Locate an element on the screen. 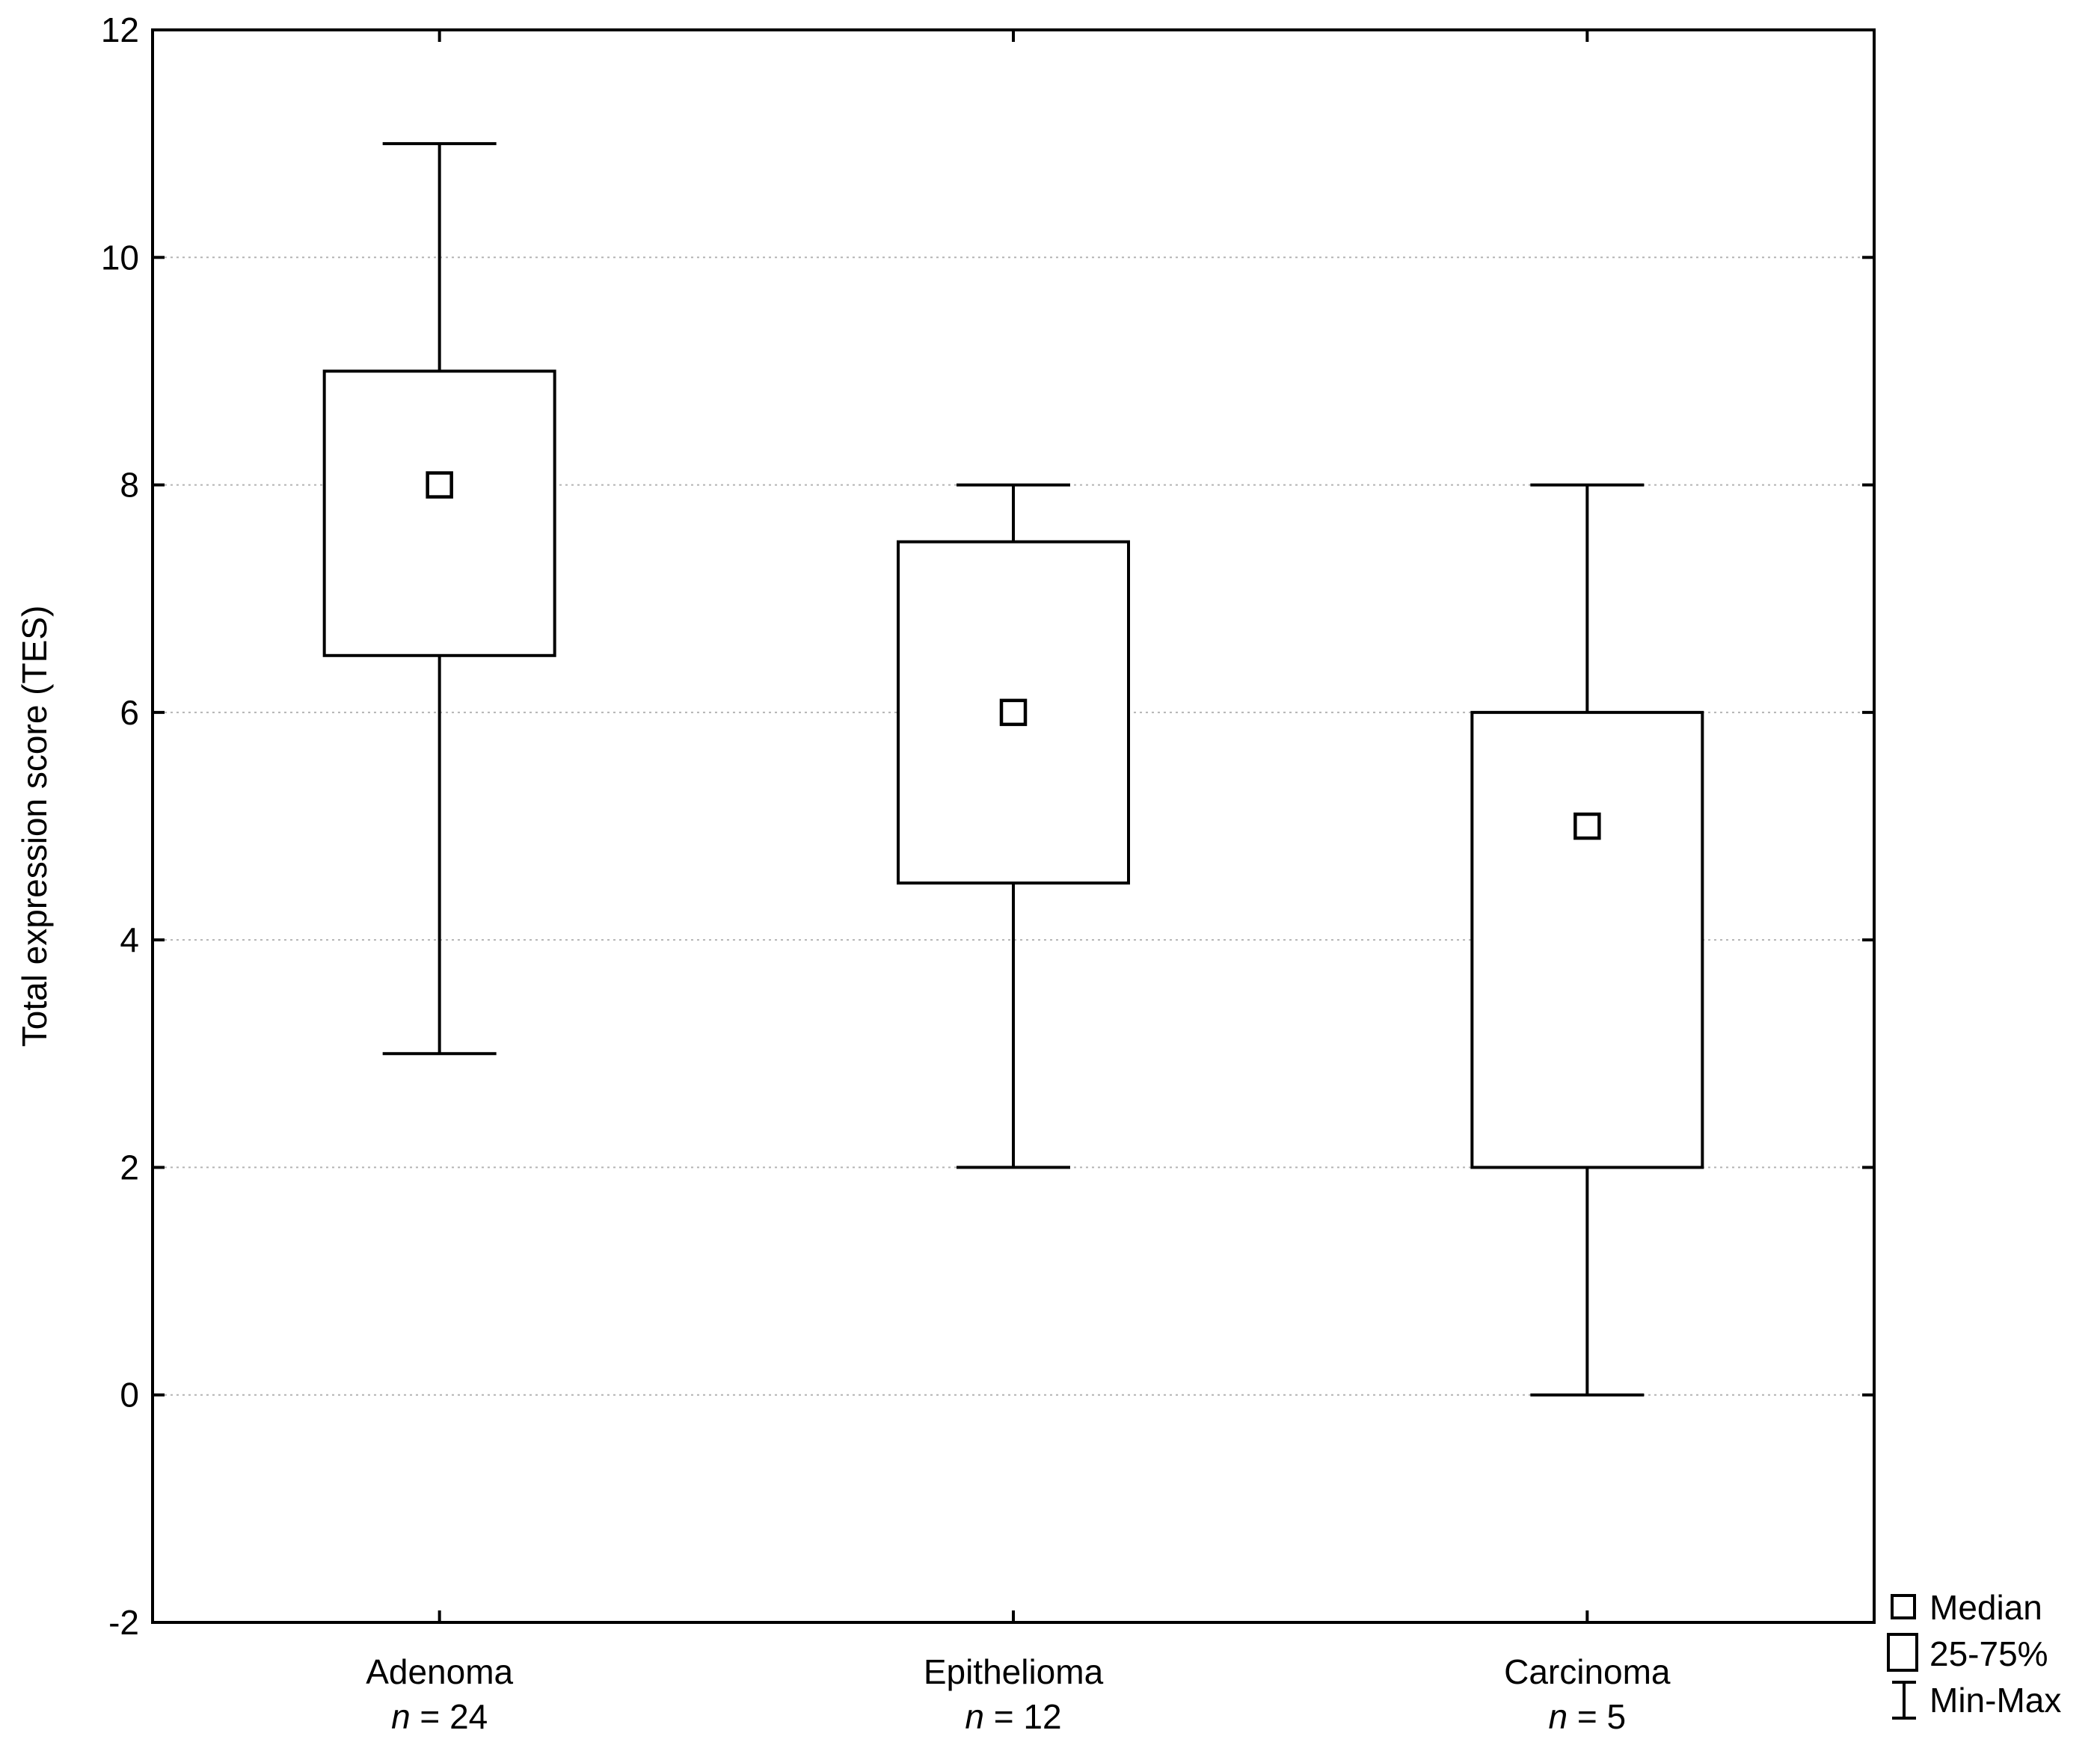  legend-item-iqr: 25-75% is located at coordinates (1968, 1653).